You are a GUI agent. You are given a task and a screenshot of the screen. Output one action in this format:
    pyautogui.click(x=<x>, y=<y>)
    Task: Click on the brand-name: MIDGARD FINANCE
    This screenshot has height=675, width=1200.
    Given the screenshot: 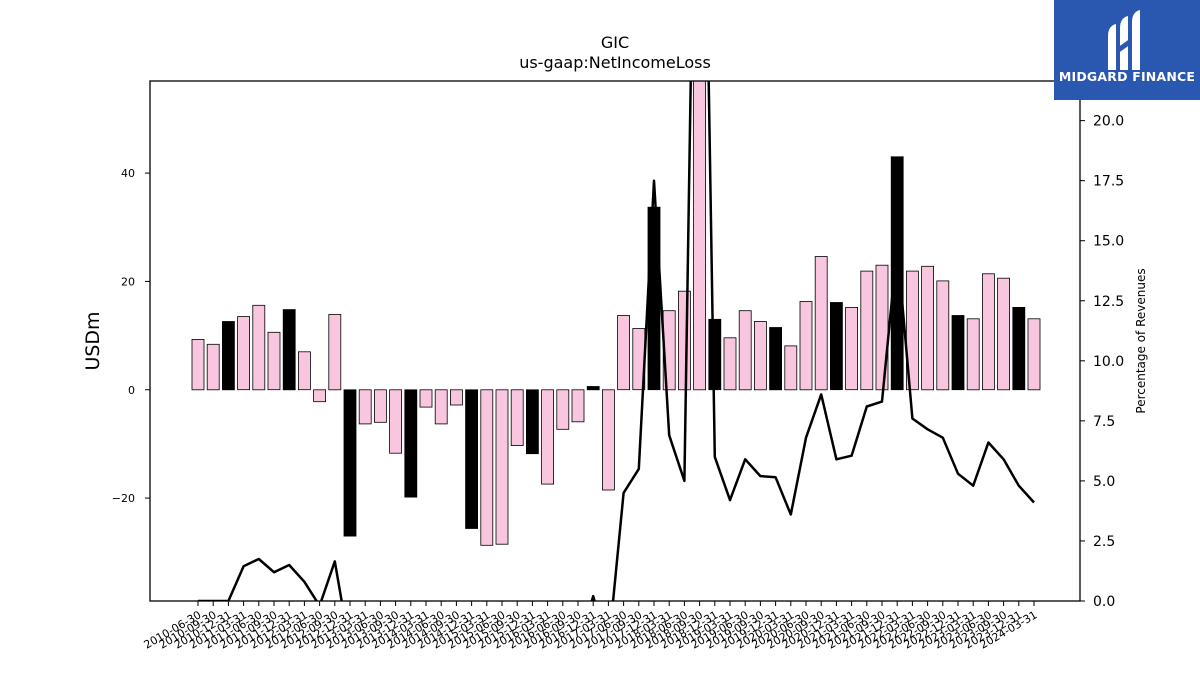 What is the action you would take?
    pyautogui.click(x=1127, y=76)
    